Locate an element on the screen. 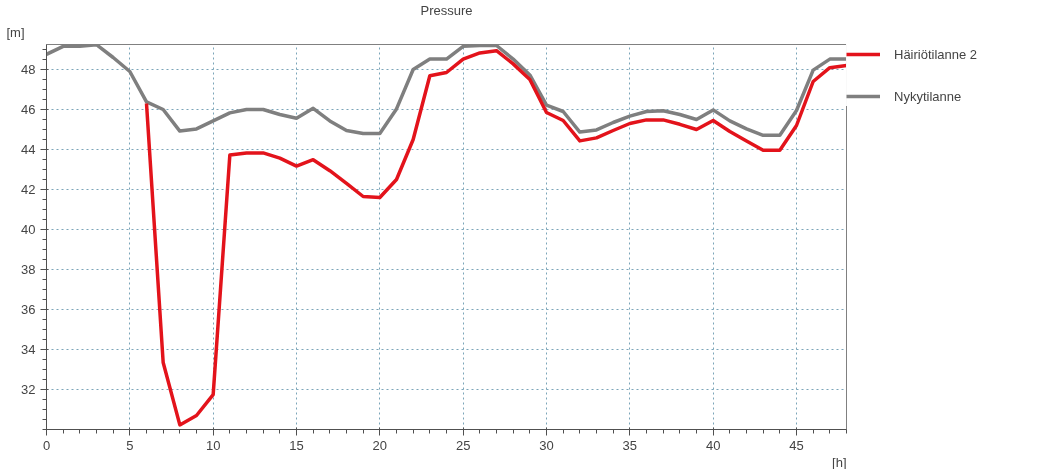  x-tick-label: 20 is located at coordinates (380, 445).